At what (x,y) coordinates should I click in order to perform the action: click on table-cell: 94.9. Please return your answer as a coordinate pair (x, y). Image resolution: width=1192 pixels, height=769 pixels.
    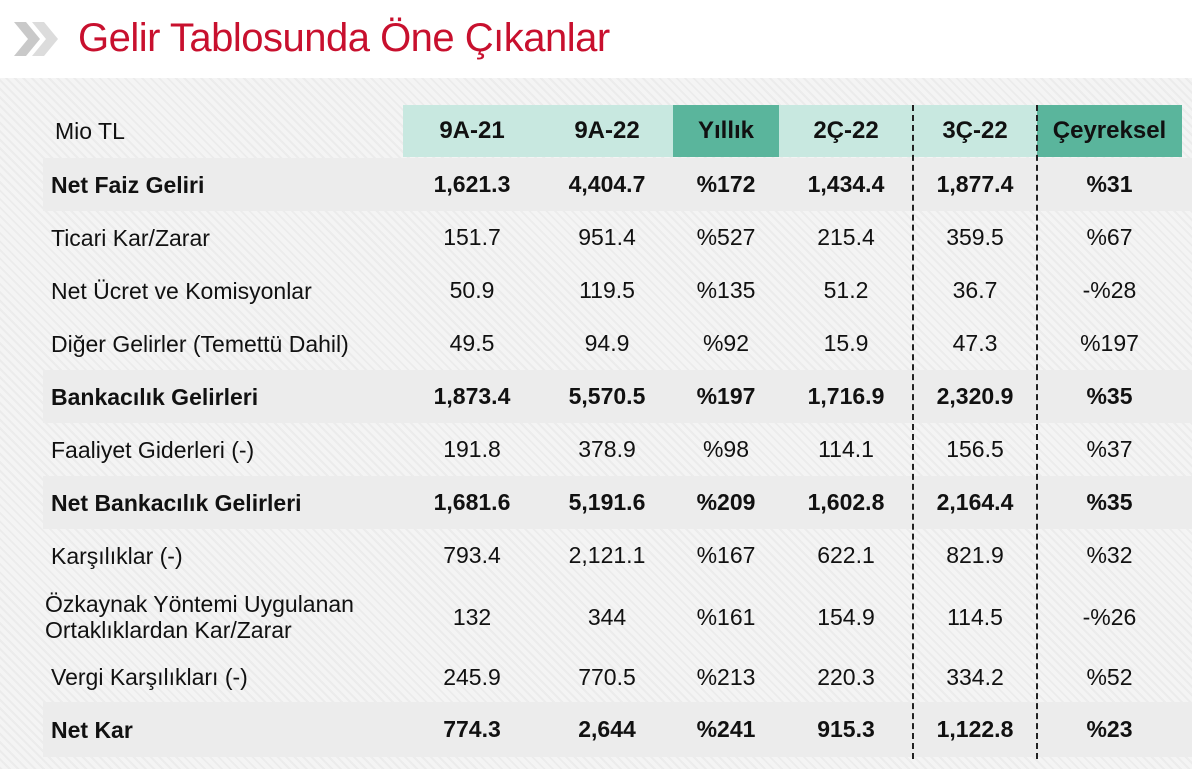
    Looking at the image, I should click on (607, 343).